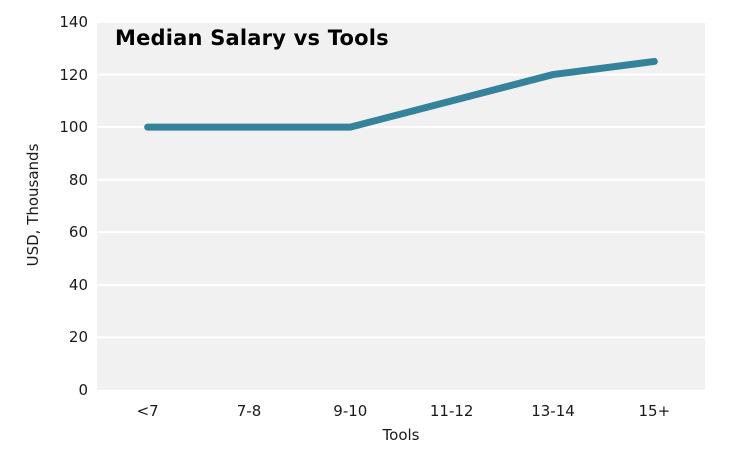  I want to click on x-tick-label: <7, so click(147, 411).